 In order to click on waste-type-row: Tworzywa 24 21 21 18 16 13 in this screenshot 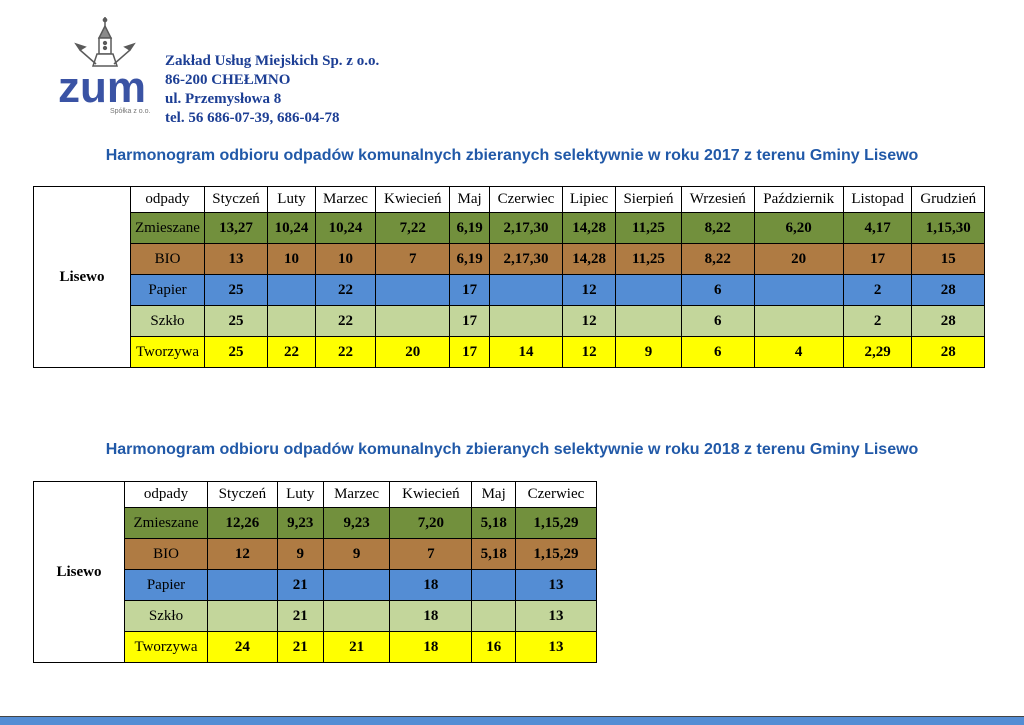, I will do `click(316, 647)`.